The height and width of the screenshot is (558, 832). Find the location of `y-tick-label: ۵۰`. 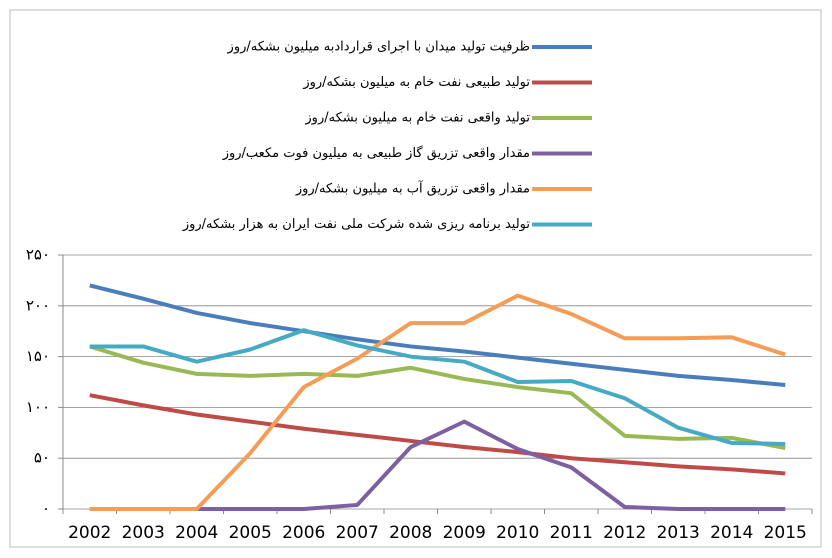

y-tick-label: ۵۰ is located at coordinates (42, 458).